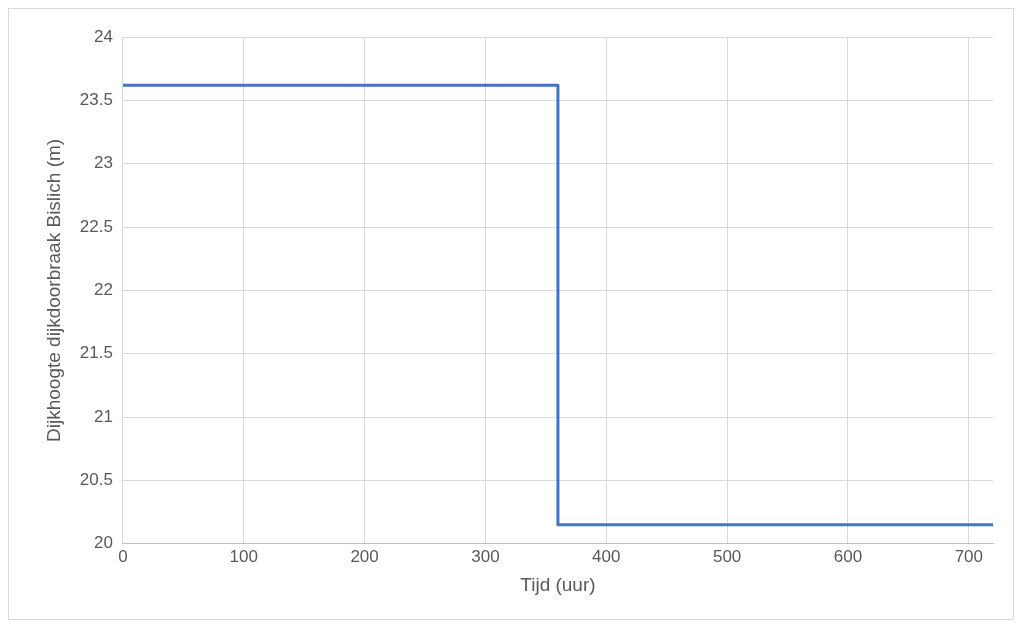 The height and width of the screenshot is (628, 1022). I want to click on y-tick-label: 23.5, so click(96, 100).